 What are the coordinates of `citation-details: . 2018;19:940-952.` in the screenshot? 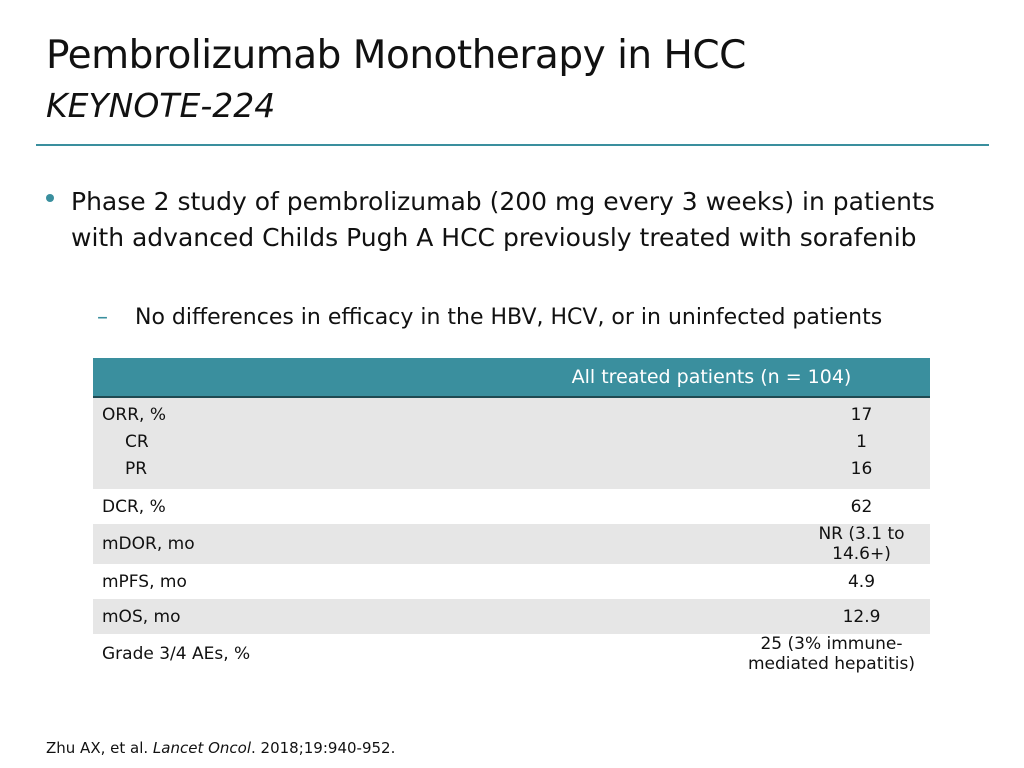 It's located at (323, 748).